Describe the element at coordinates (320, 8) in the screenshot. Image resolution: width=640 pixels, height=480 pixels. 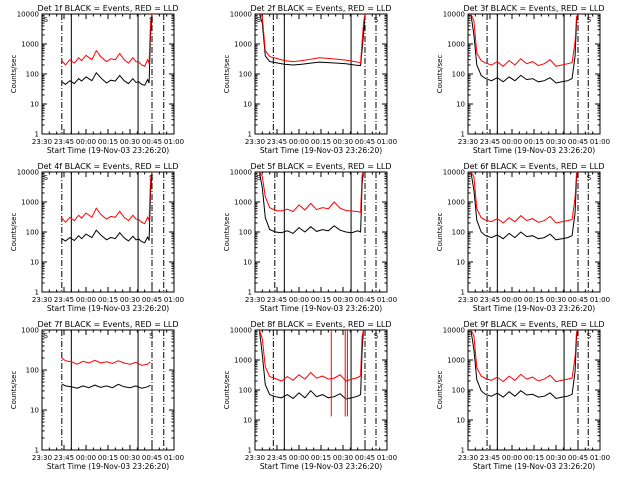
I see `plot-title: Det 2f BLACK = Events, RED = LLD` at that location.